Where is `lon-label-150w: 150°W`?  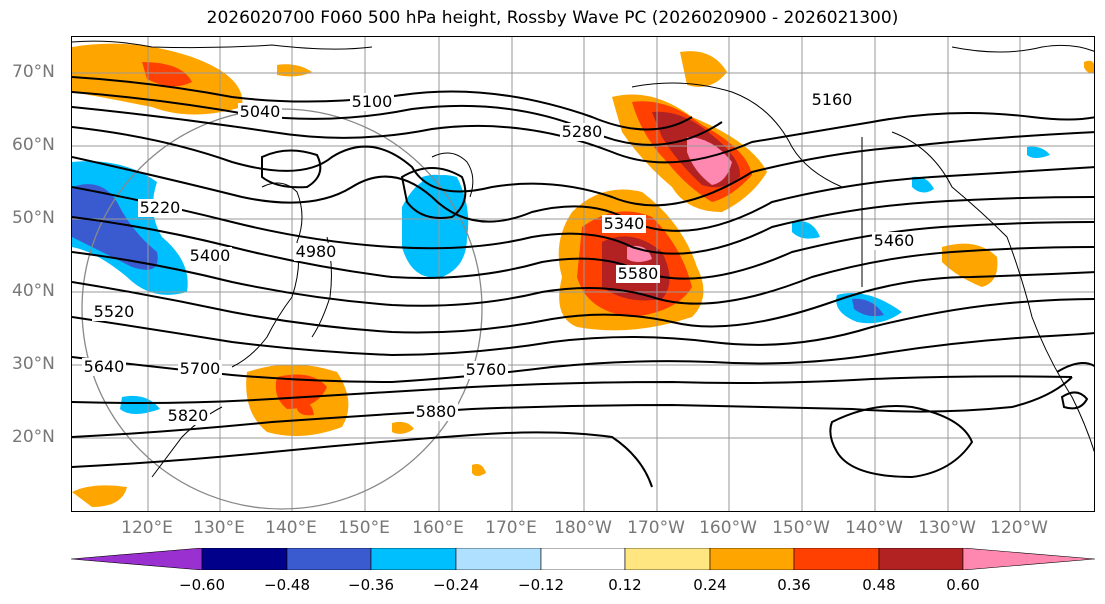
lon-label-150w: 150°W is located at coordinates (801, 528).